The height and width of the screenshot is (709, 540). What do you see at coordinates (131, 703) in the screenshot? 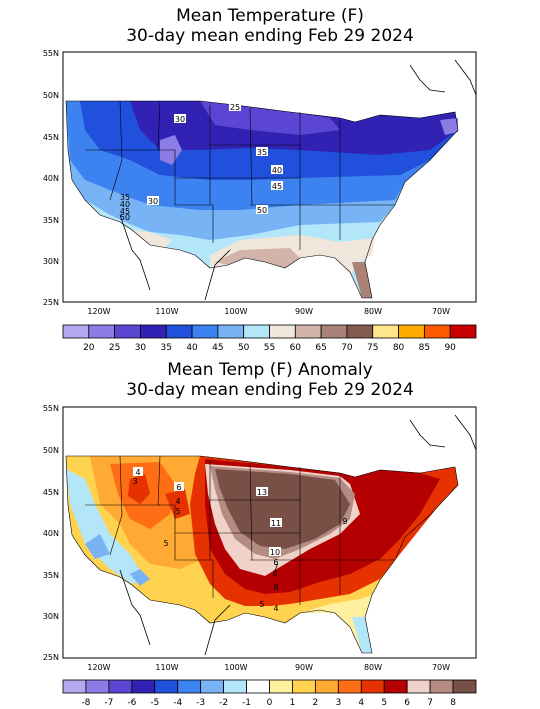
I see `legend-label: -6` at bounding box center [131, 703].